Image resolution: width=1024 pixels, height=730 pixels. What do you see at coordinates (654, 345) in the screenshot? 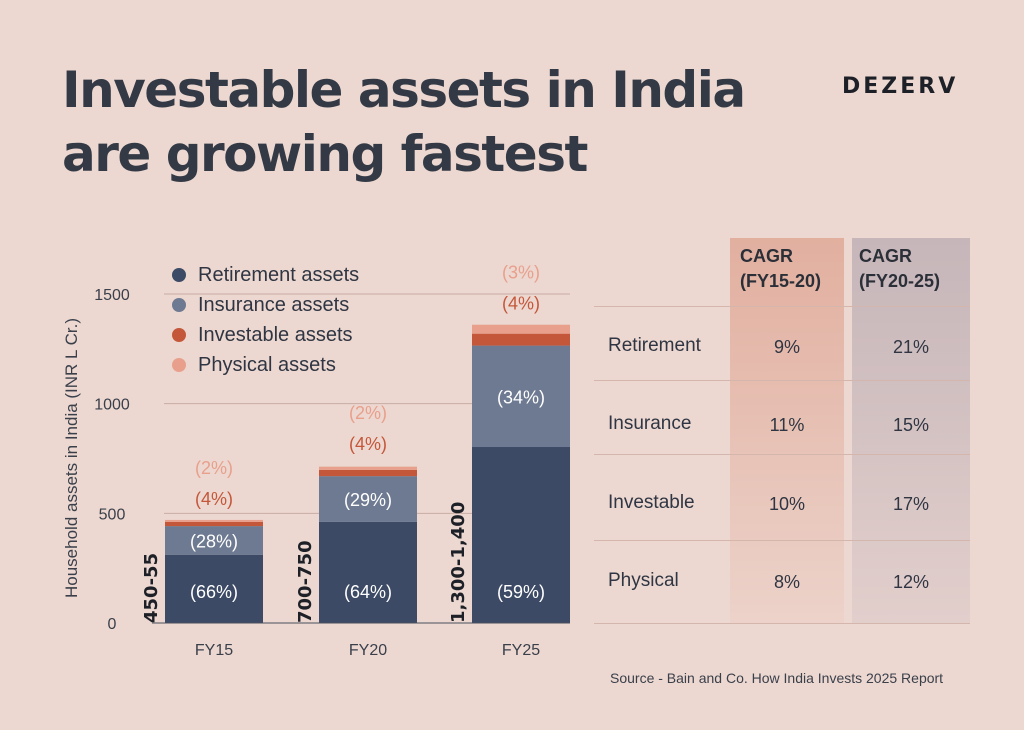
I see `row-label-retirement: Retirement` at bounding box center [654, 345].